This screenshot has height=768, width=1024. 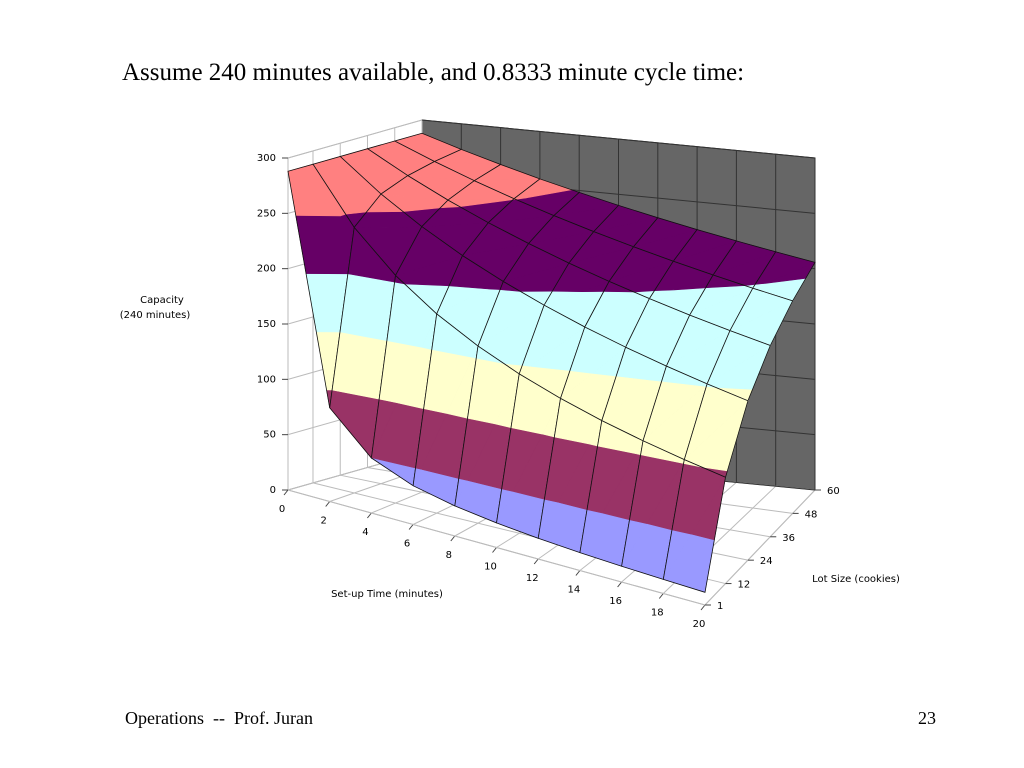 What do you see at coordinates (266, 158) in the screenshot?
I see `z-tick-label: 300` at bounding box center [266, 158].